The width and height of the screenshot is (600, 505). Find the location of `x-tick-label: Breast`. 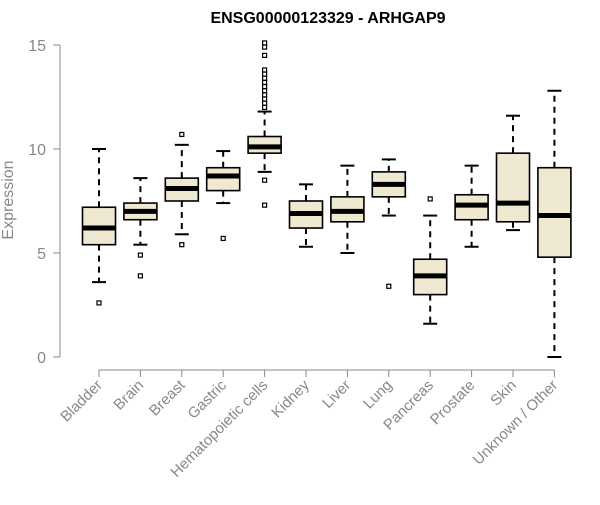

x-tick-label: Breast is located at coordinates (167, 397).